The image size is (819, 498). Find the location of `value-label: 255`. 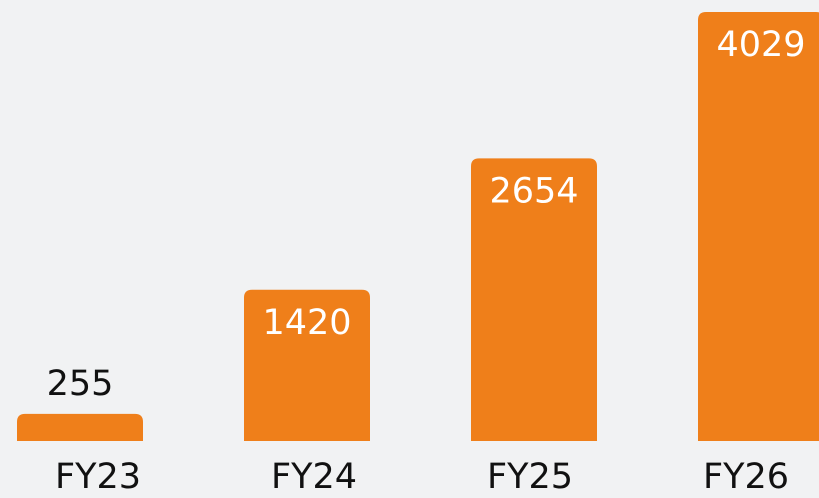

value-label: 255 is located at coordinates (80, 384).